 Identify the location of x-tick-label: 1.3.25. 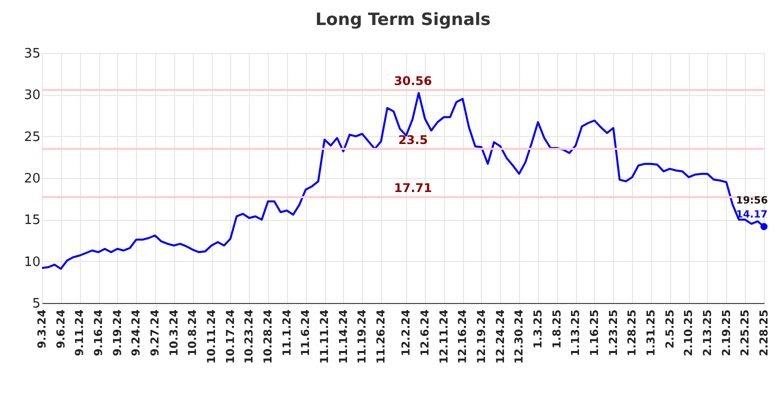
(537, 329).